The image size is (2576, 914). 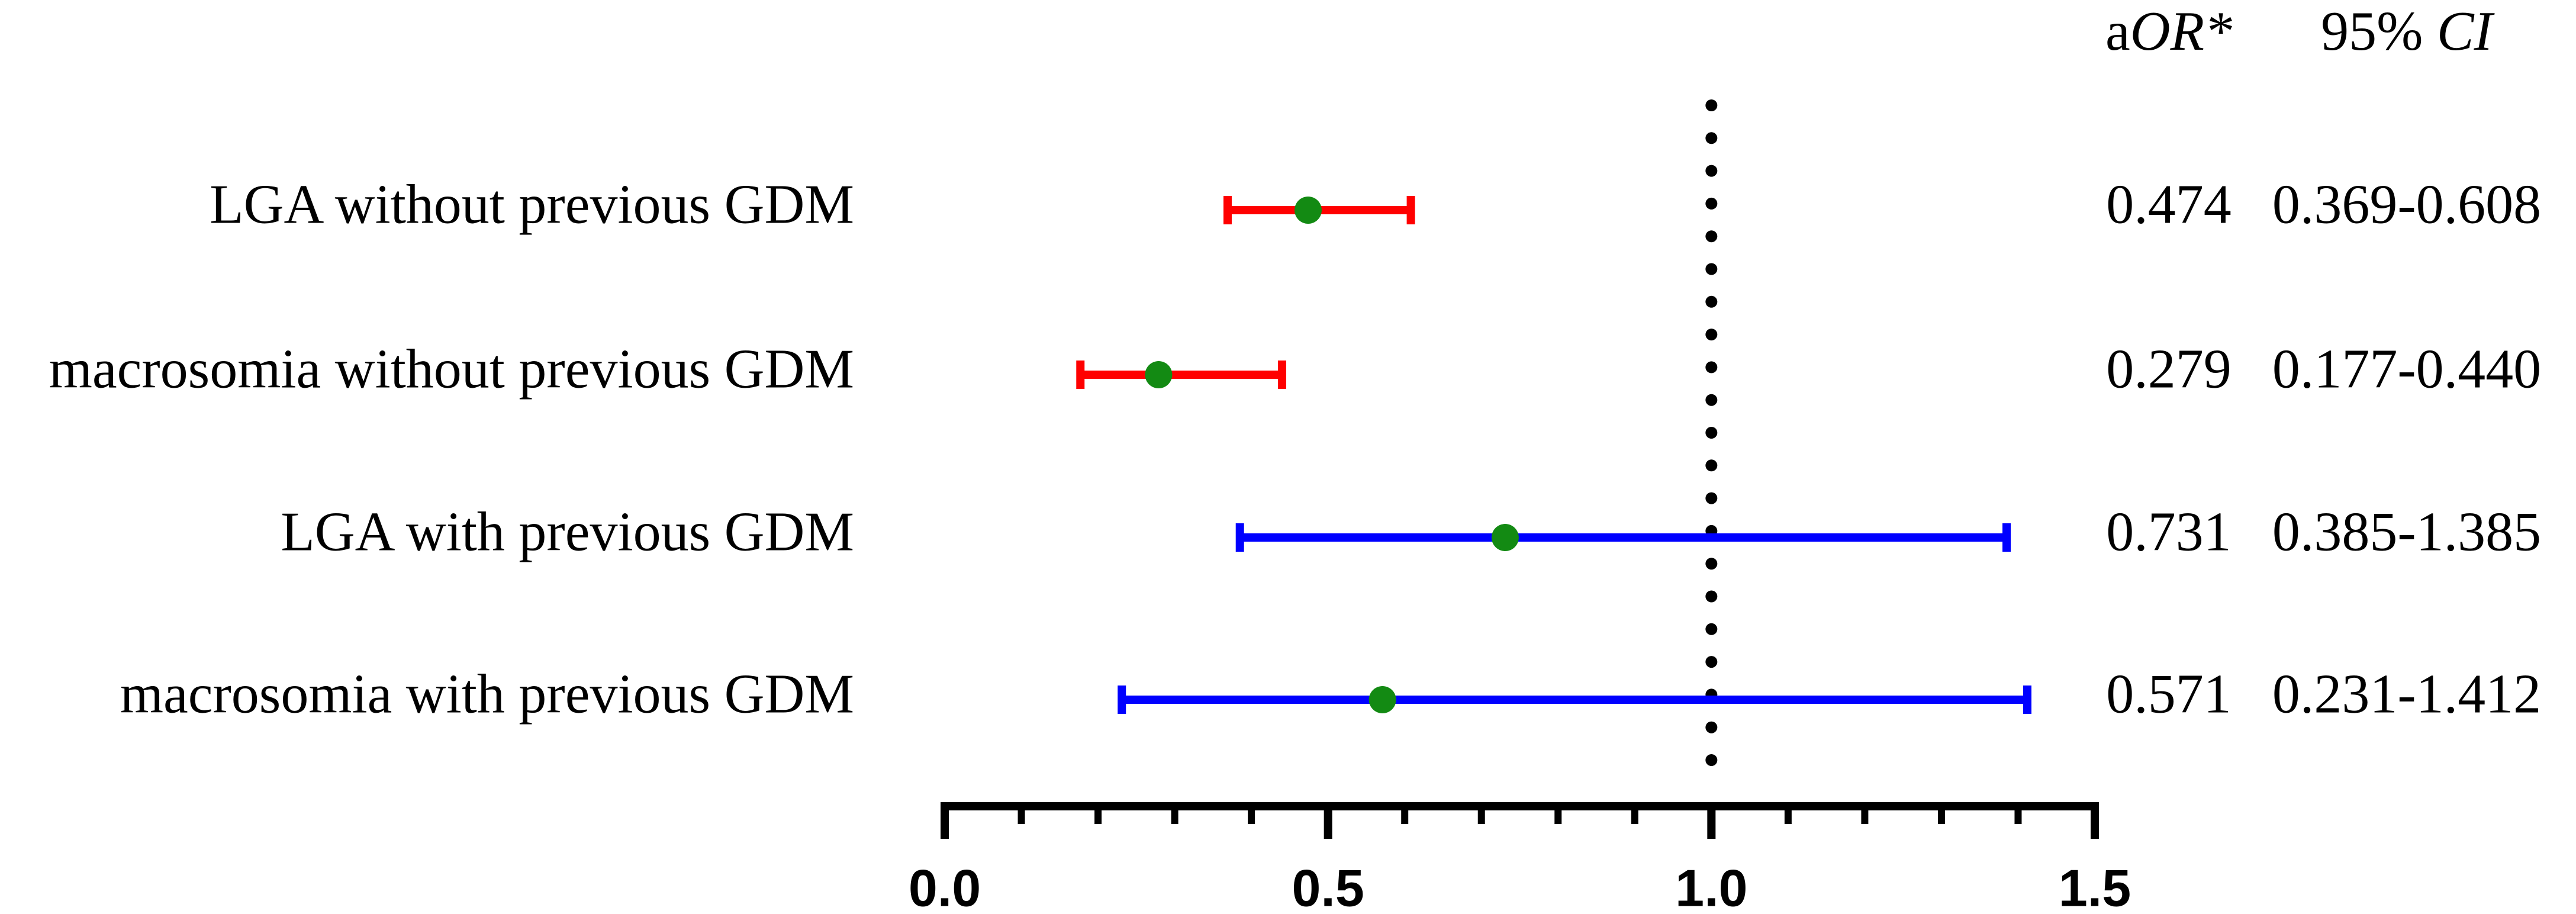 I want to click on aor-value: 0.571, so click(x=2169, y=694).